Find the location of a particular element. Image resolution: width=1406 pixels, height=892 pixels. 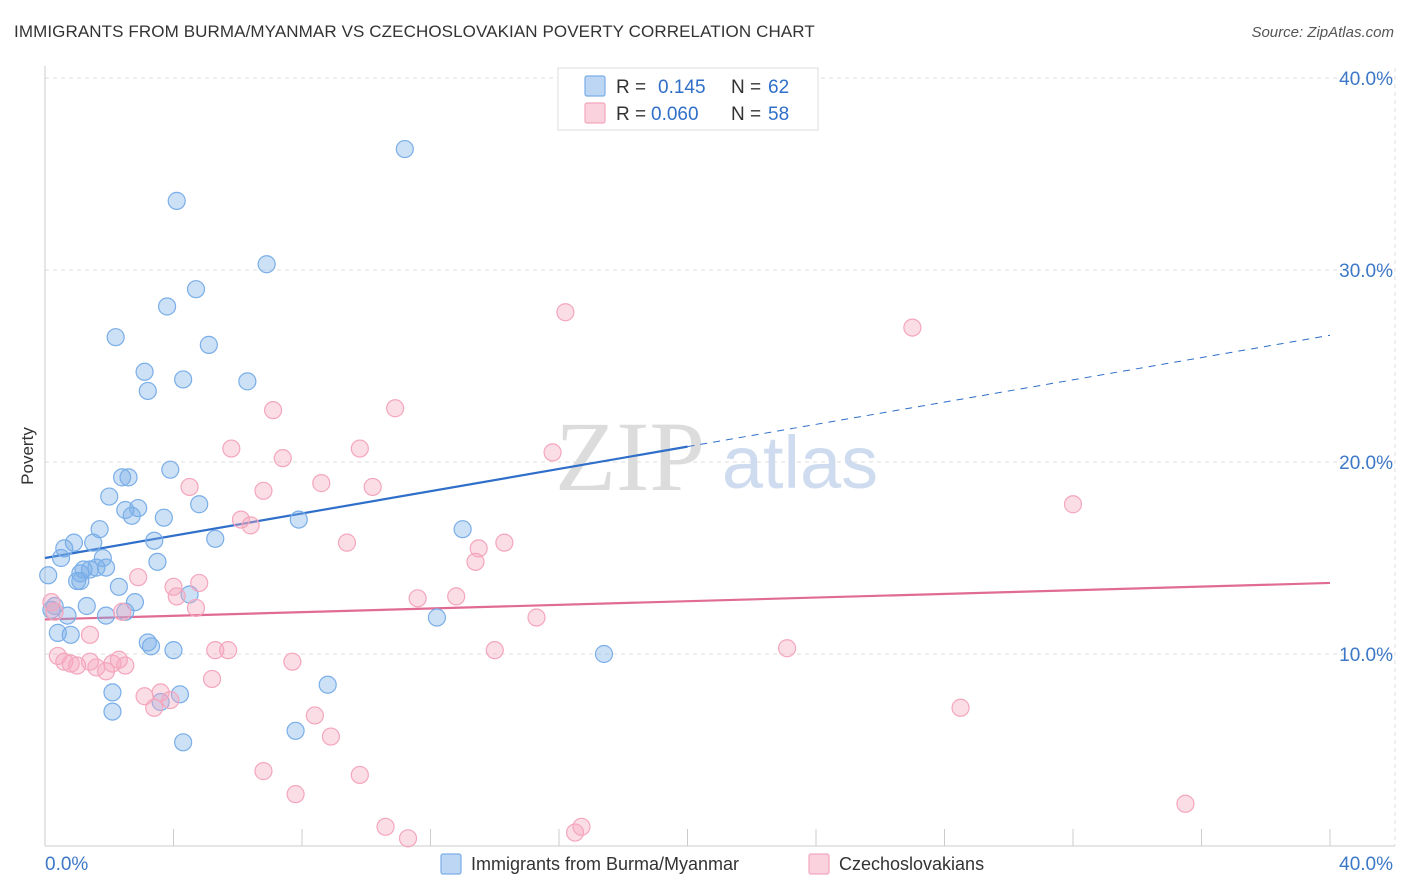

series-legend-swatch-czechoslovakians is located at coordinates (819, 864).